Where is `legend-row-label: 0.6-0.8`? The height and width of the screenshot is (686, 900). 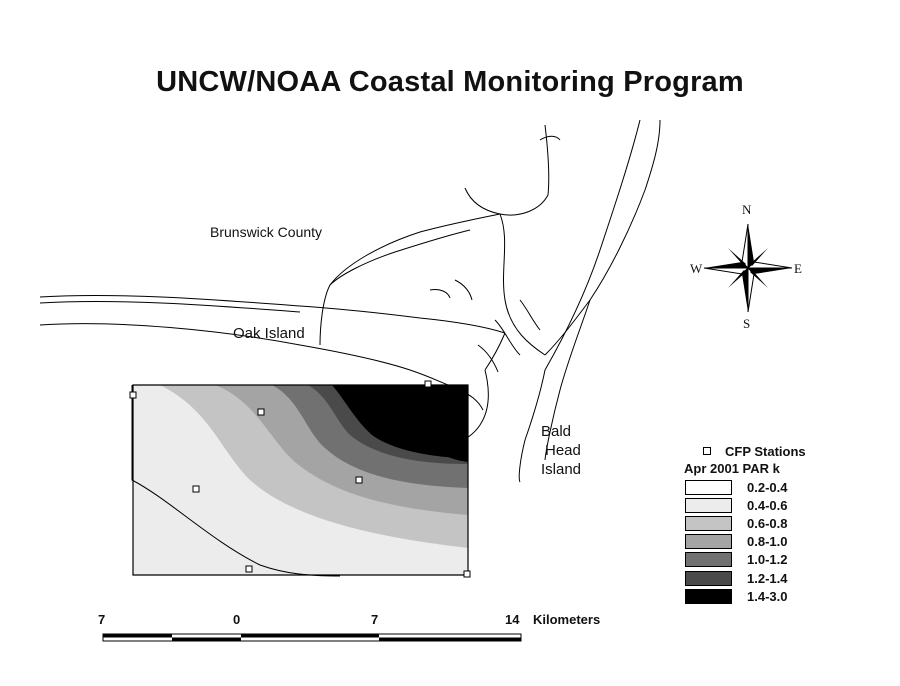
legend-row-label: 0.6-0.8 is located at coordinates (767, 523).